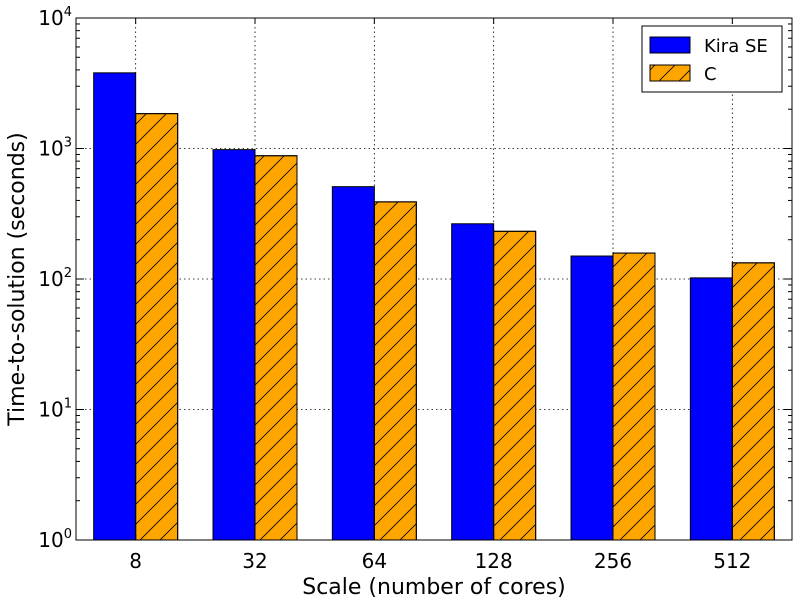 This screenshot has height=600, width=800. Describe the element at coordinates (374, 561) in the screenshot. I see `x-tick-label: 64` at that location.